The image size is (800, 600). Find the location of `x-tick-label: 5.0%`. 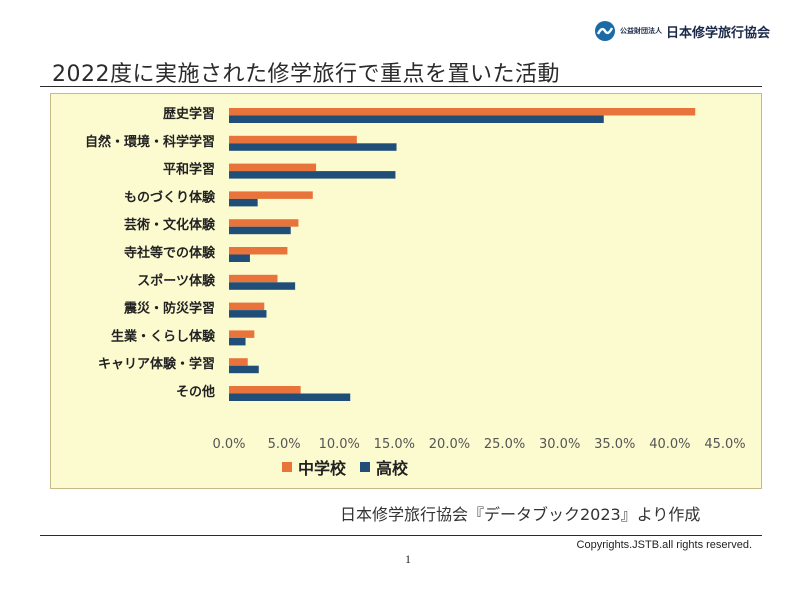

x-tick-label: 5.0% is located at coordinates (284, 444).